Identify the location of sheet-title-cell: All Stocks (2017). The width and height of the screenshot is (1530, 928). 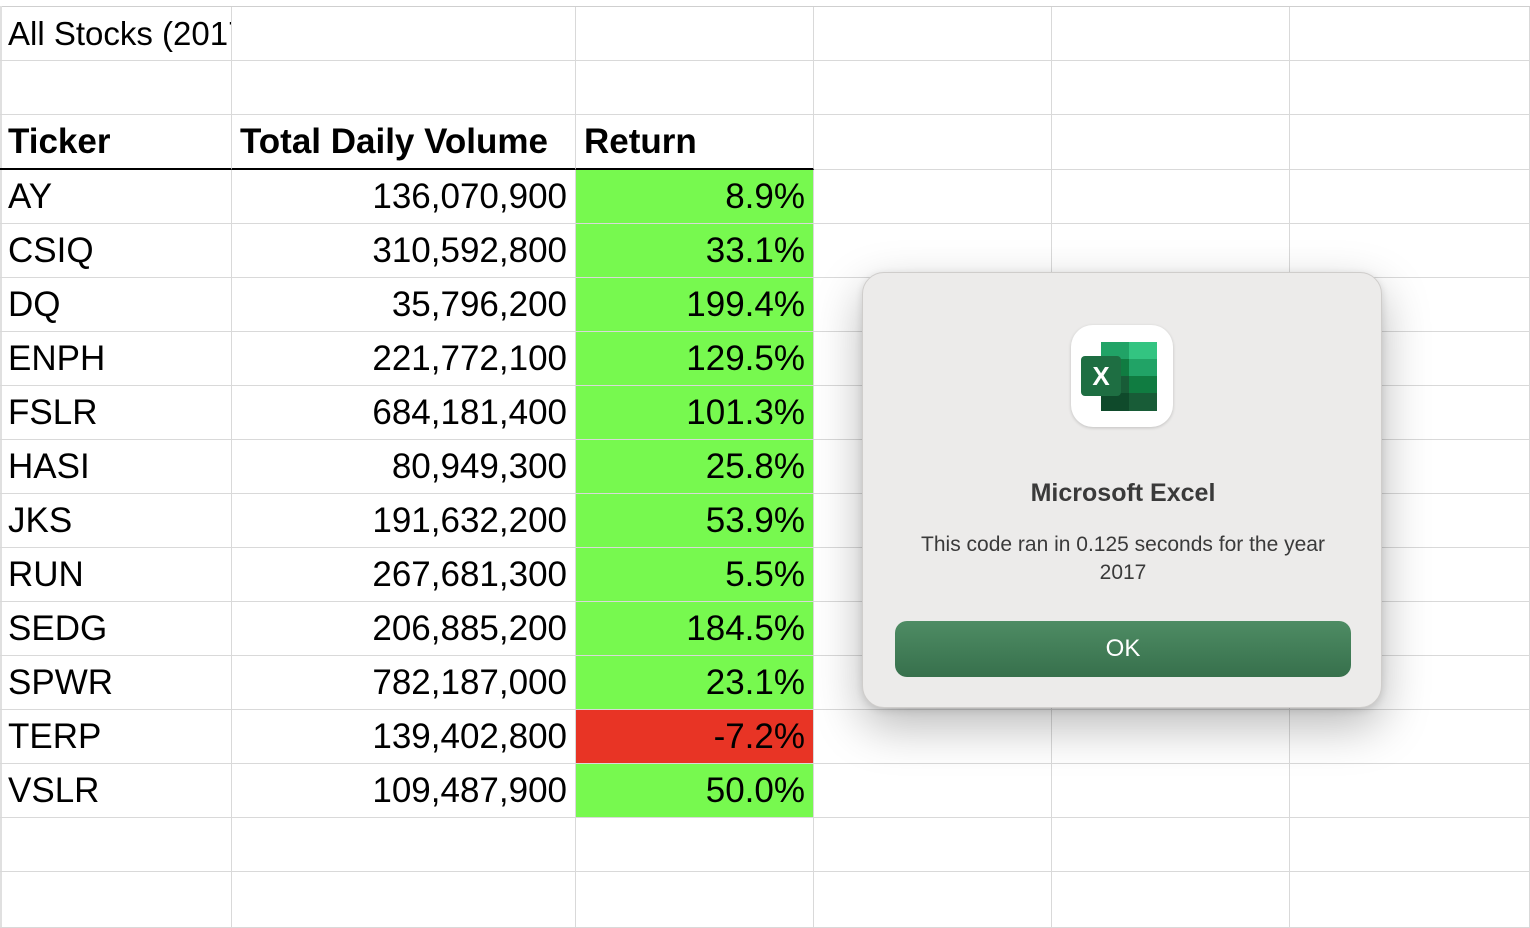
(116, 34).